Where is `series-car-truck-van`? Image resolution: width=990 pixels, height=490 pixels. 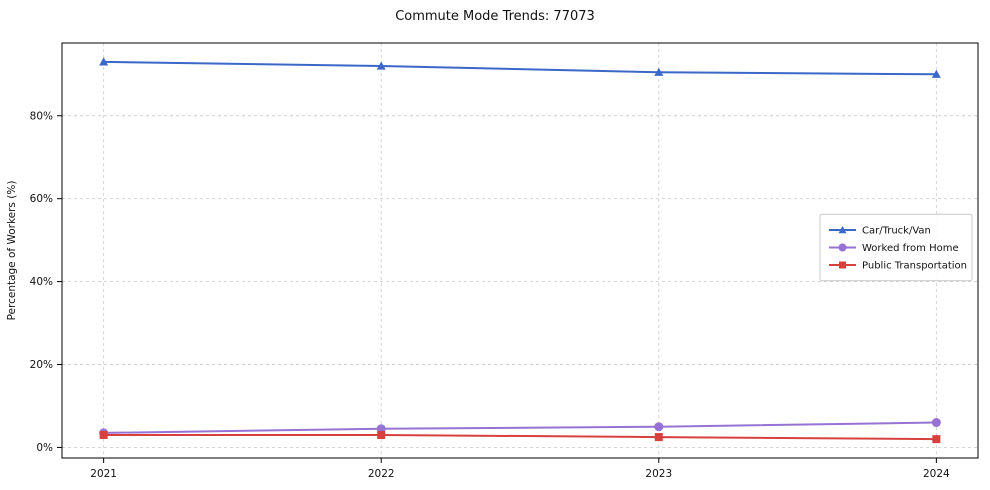
series-car-truck-van is located at coordinates (520, 67).